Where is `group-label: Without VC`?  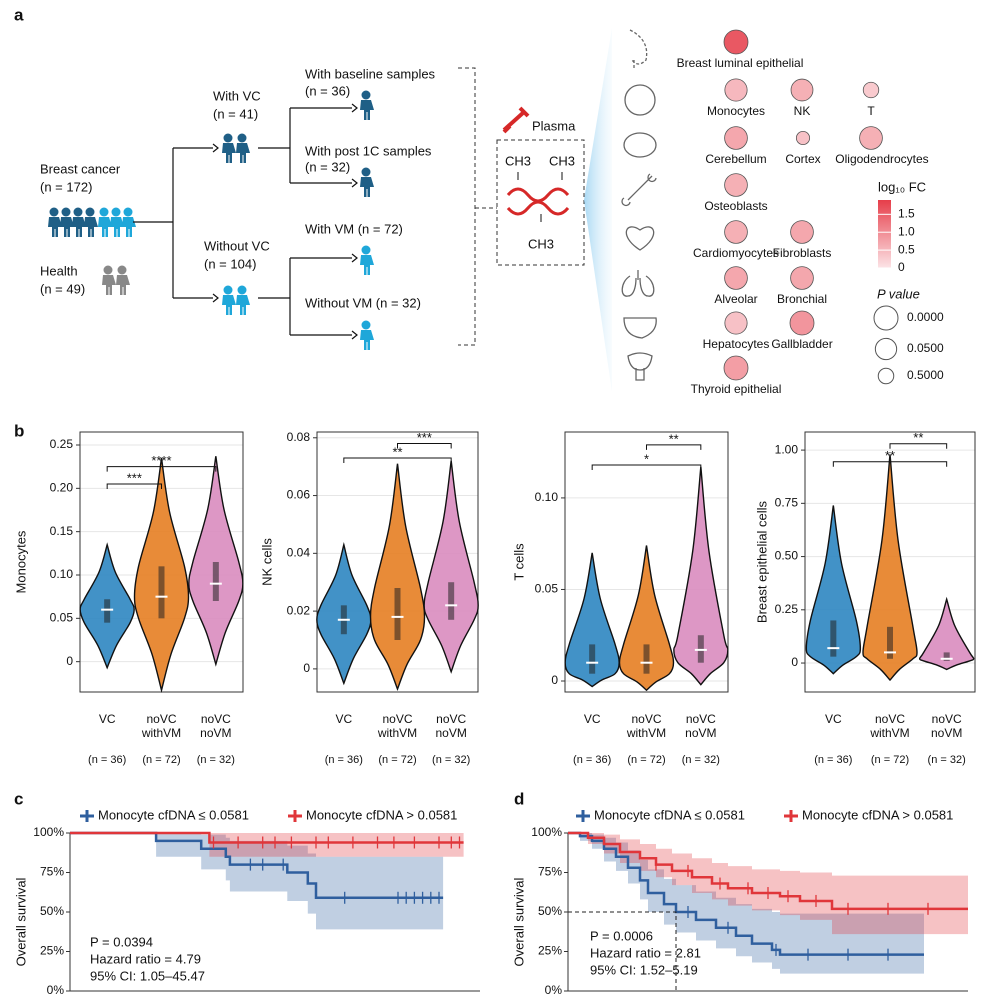 group-label: Without VC is located at coordinates (237, 245).